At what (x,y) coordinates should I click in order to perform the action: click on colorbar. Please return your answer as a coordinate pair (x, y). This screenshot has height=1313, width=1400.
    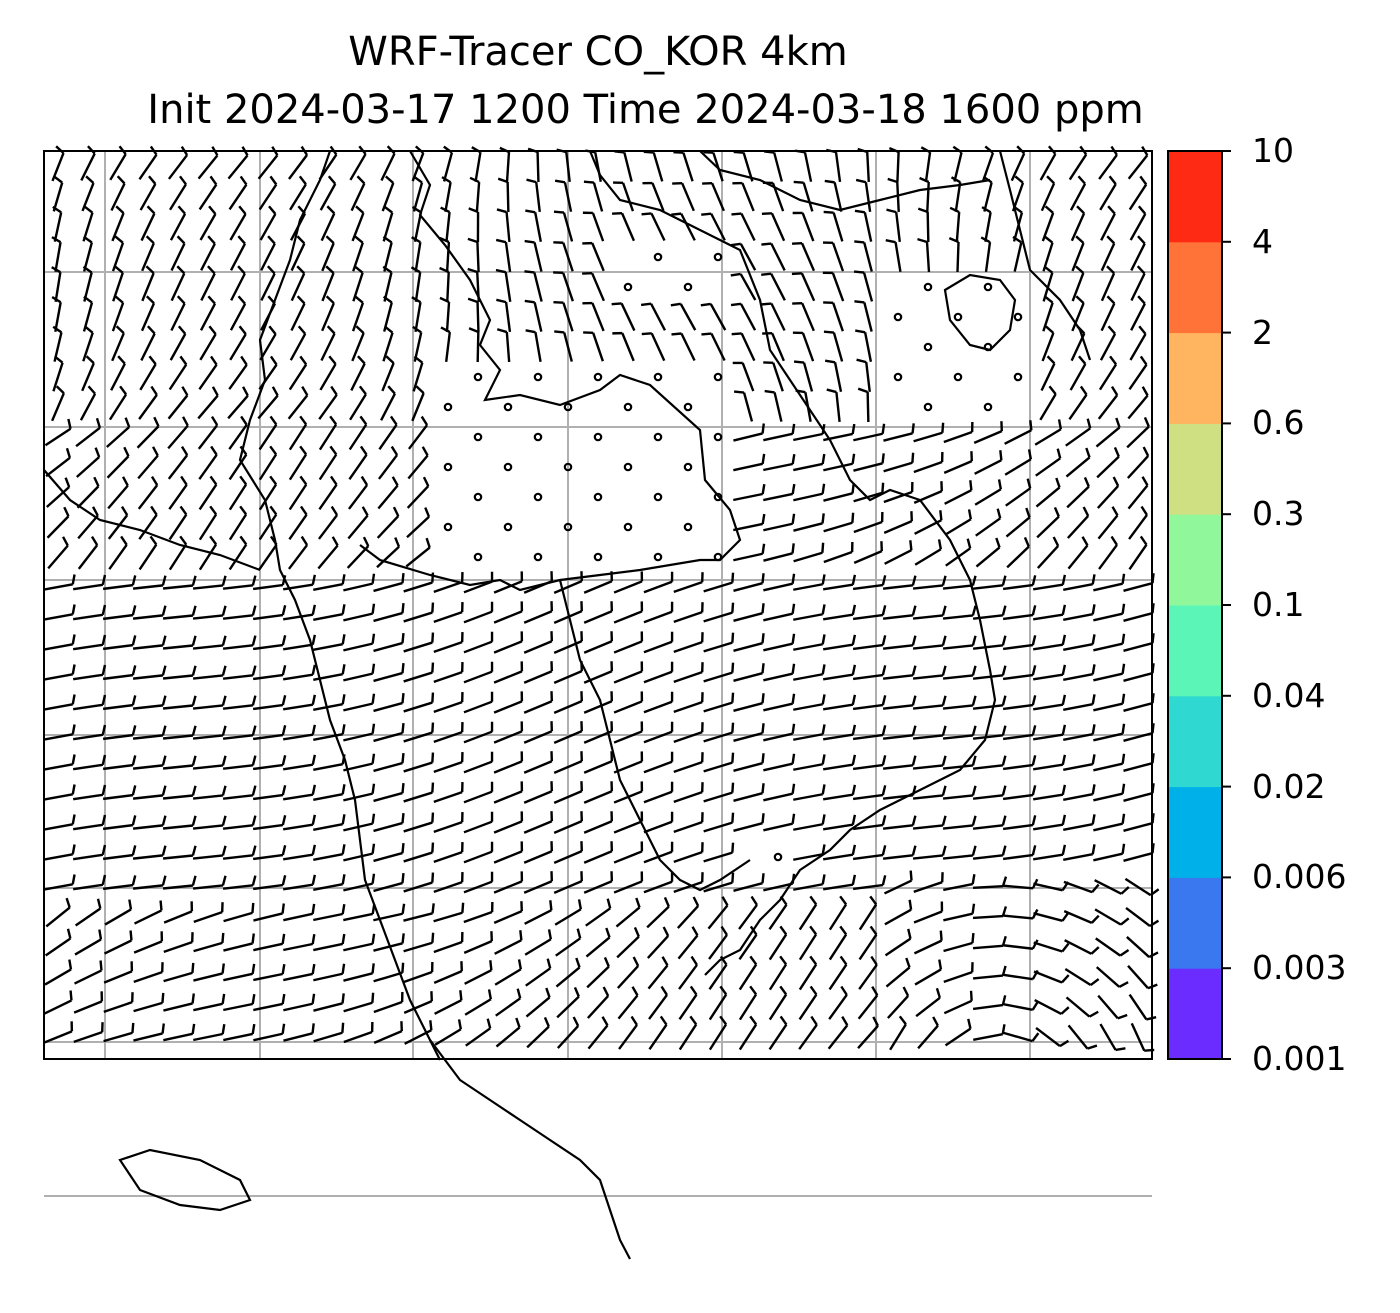
    Looking at the image, I should click on (1199, 605).